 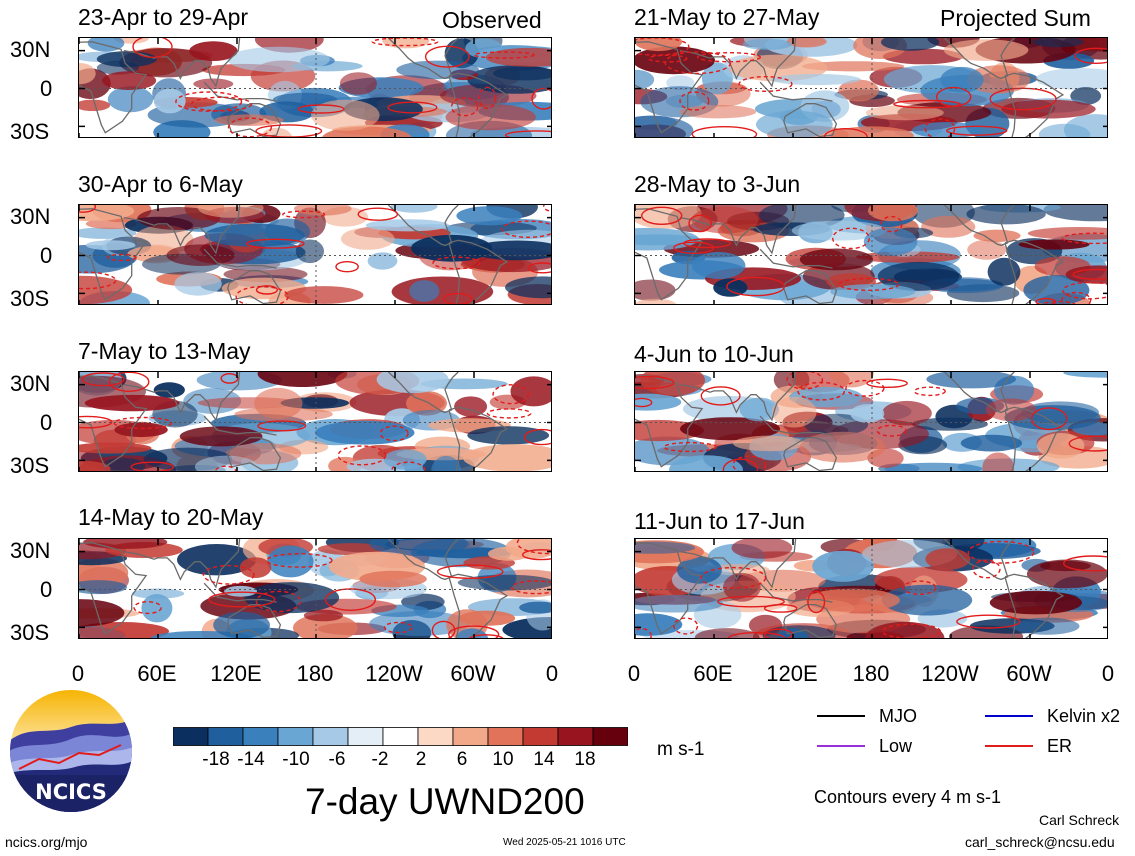 I want to click on legend-low-label: Low, so click(x=896, y=746).